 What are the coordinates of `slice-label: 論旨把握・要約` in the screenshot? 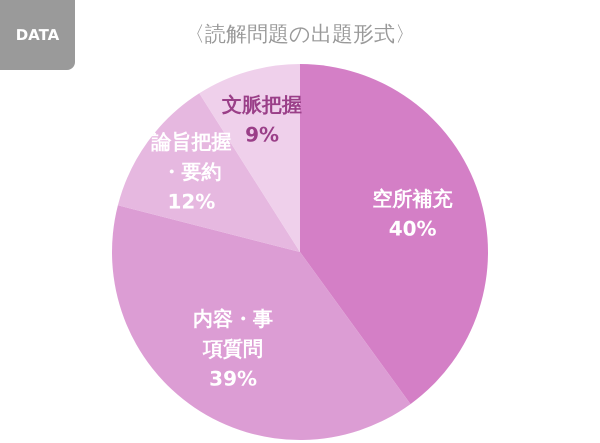 It's located at (191, 156).